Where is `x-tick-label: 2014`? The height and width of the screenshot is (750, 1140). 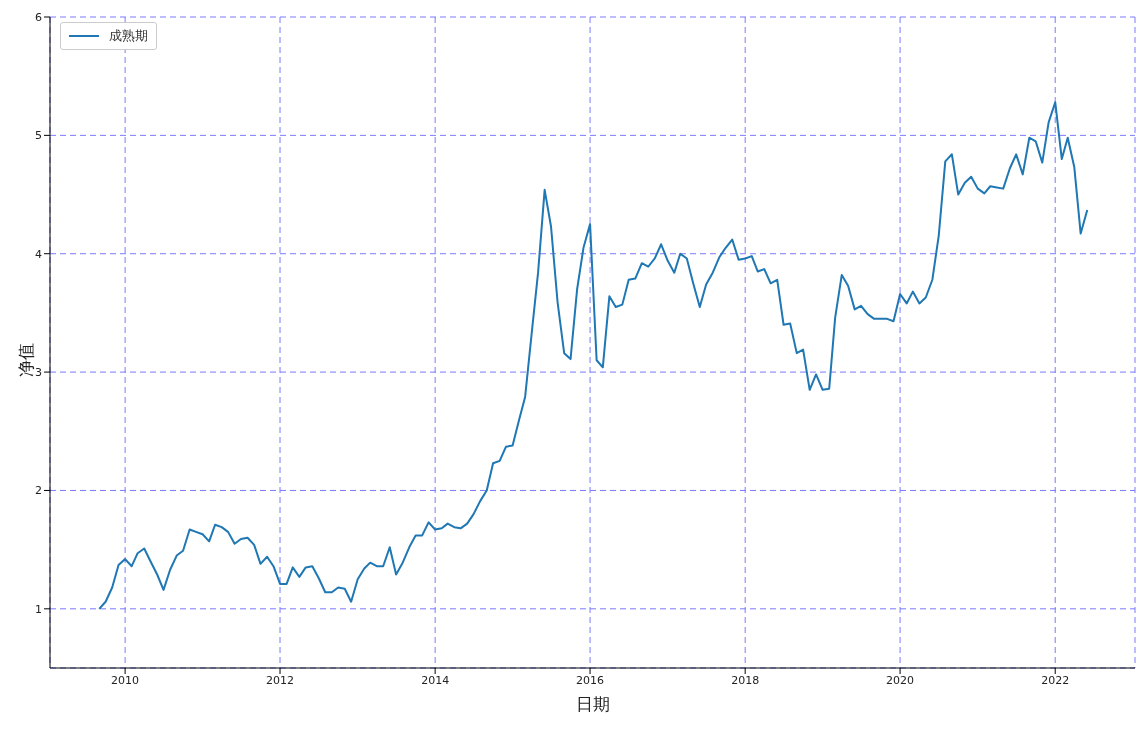 x-tick-label: 2014 is located at coordinates (435, 680).